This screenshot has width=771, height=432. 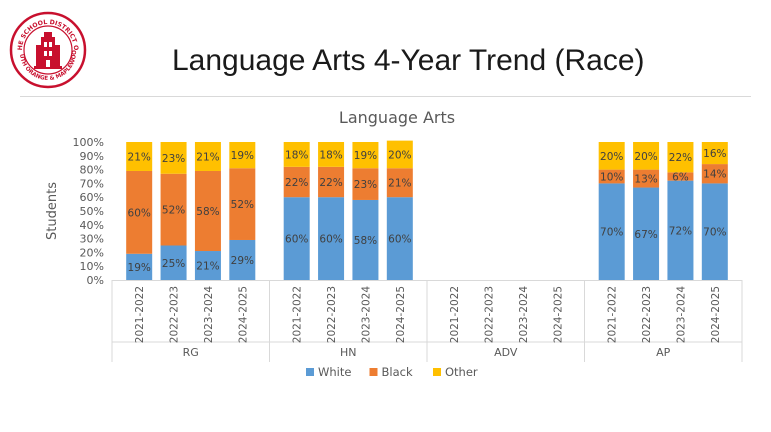 What do you see at coordinates (92, 211) in the screenshot?
I see `y-tick-label: 50%` at bounding box center [92, 211].